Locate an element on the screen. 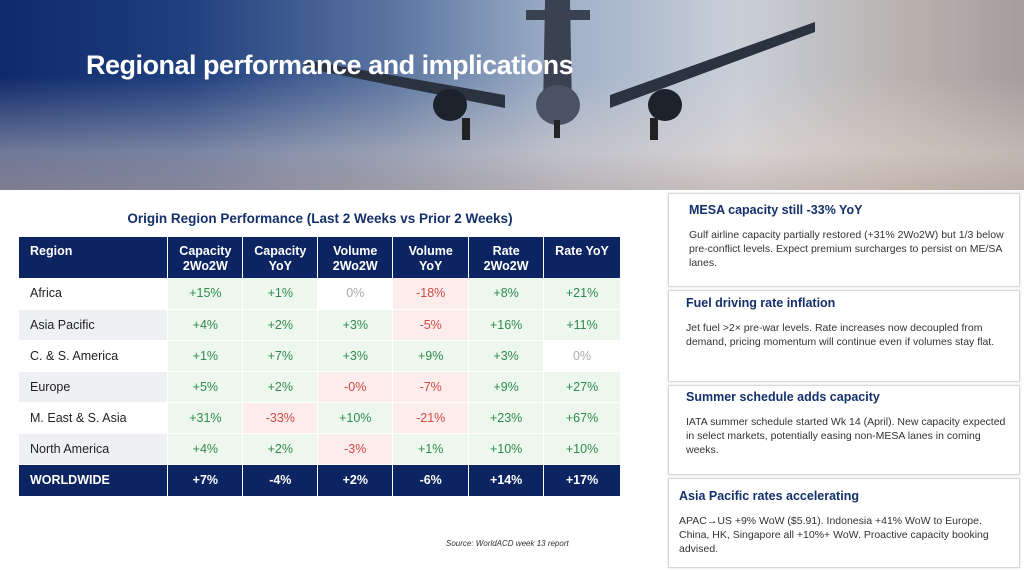 The width and height of the screenshot is (1024, 572). page-title: Regional performance and implications is located at coordinates (330, 65).